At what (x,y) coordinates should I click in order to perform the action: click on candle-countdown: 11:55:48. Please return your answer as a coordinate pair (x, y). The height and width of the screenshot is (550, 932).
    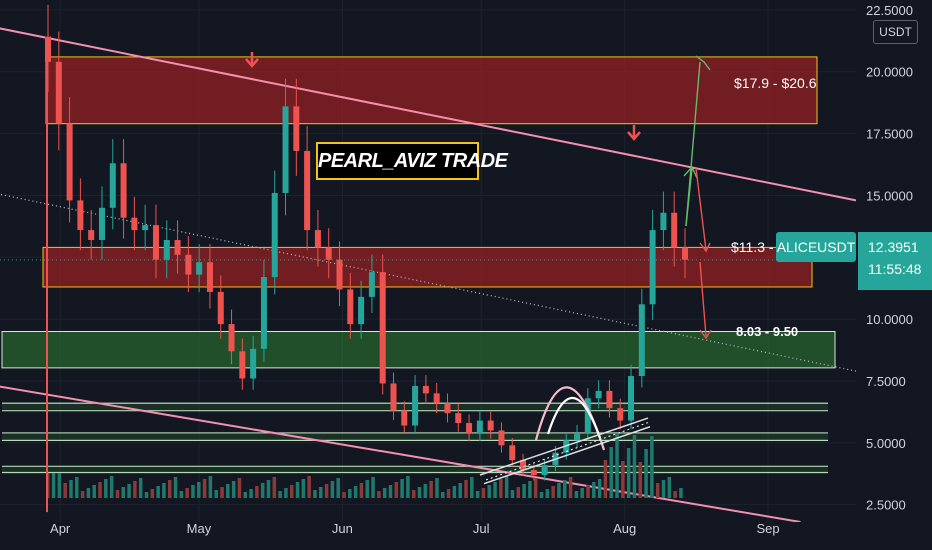
    Looking at the image, I should click on (895, 269).